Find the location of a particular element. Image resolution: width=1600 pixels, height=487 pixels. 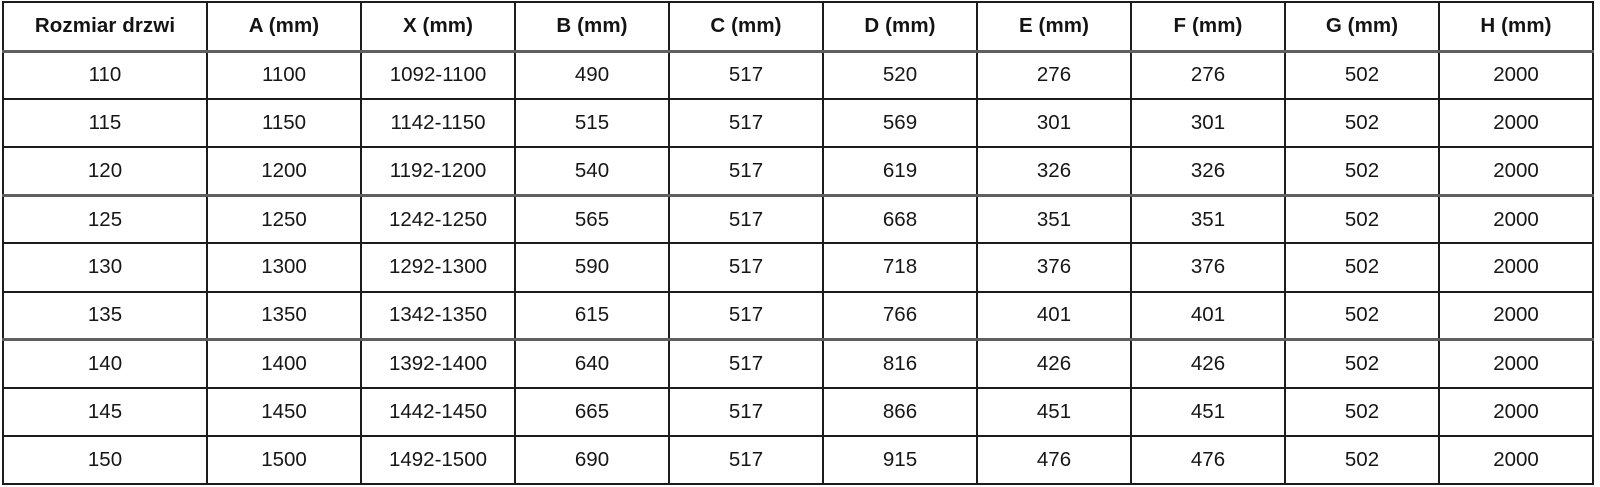

cell-door-size: 130 is located at coordinates (105, 268).